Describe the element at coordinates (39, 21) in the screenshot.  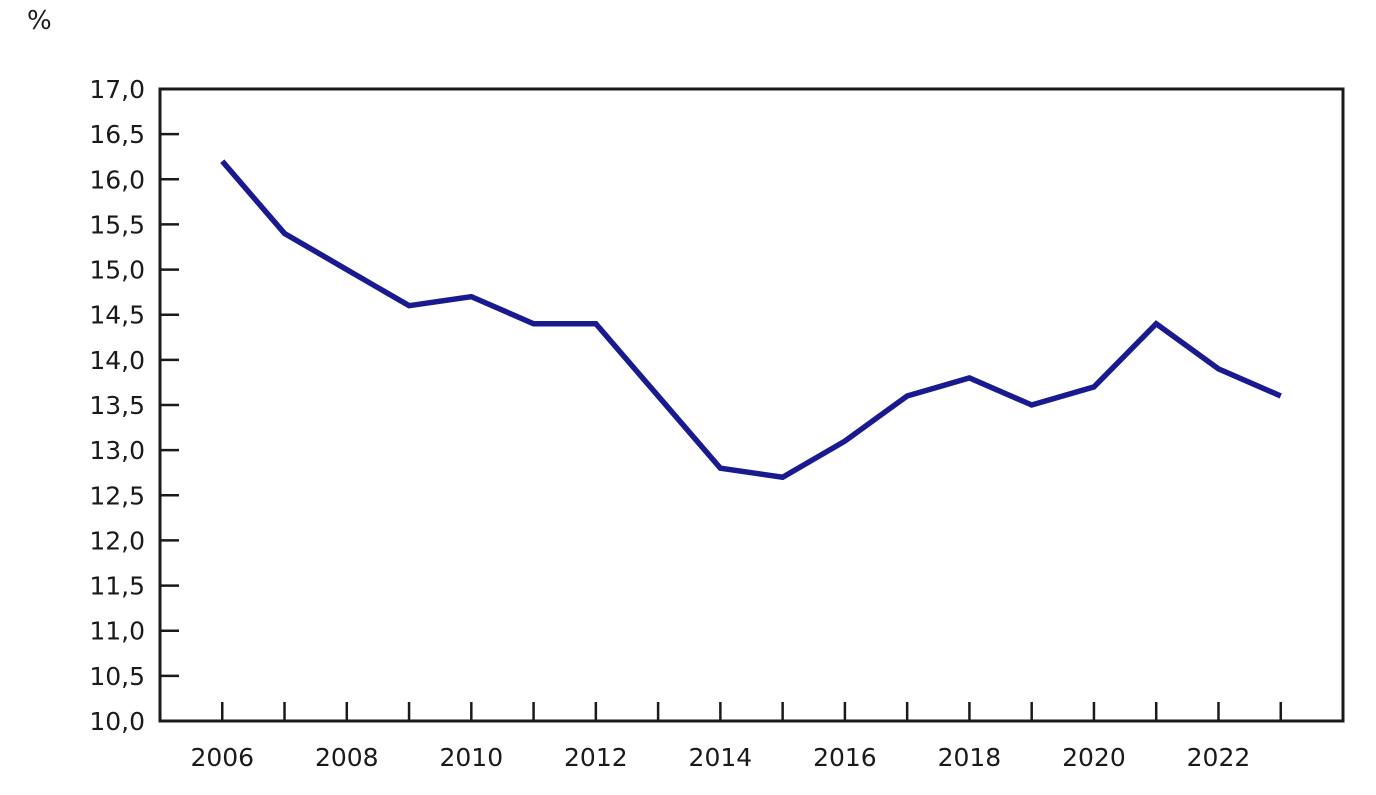
I see `y-axis-unit-label: %` at that location.